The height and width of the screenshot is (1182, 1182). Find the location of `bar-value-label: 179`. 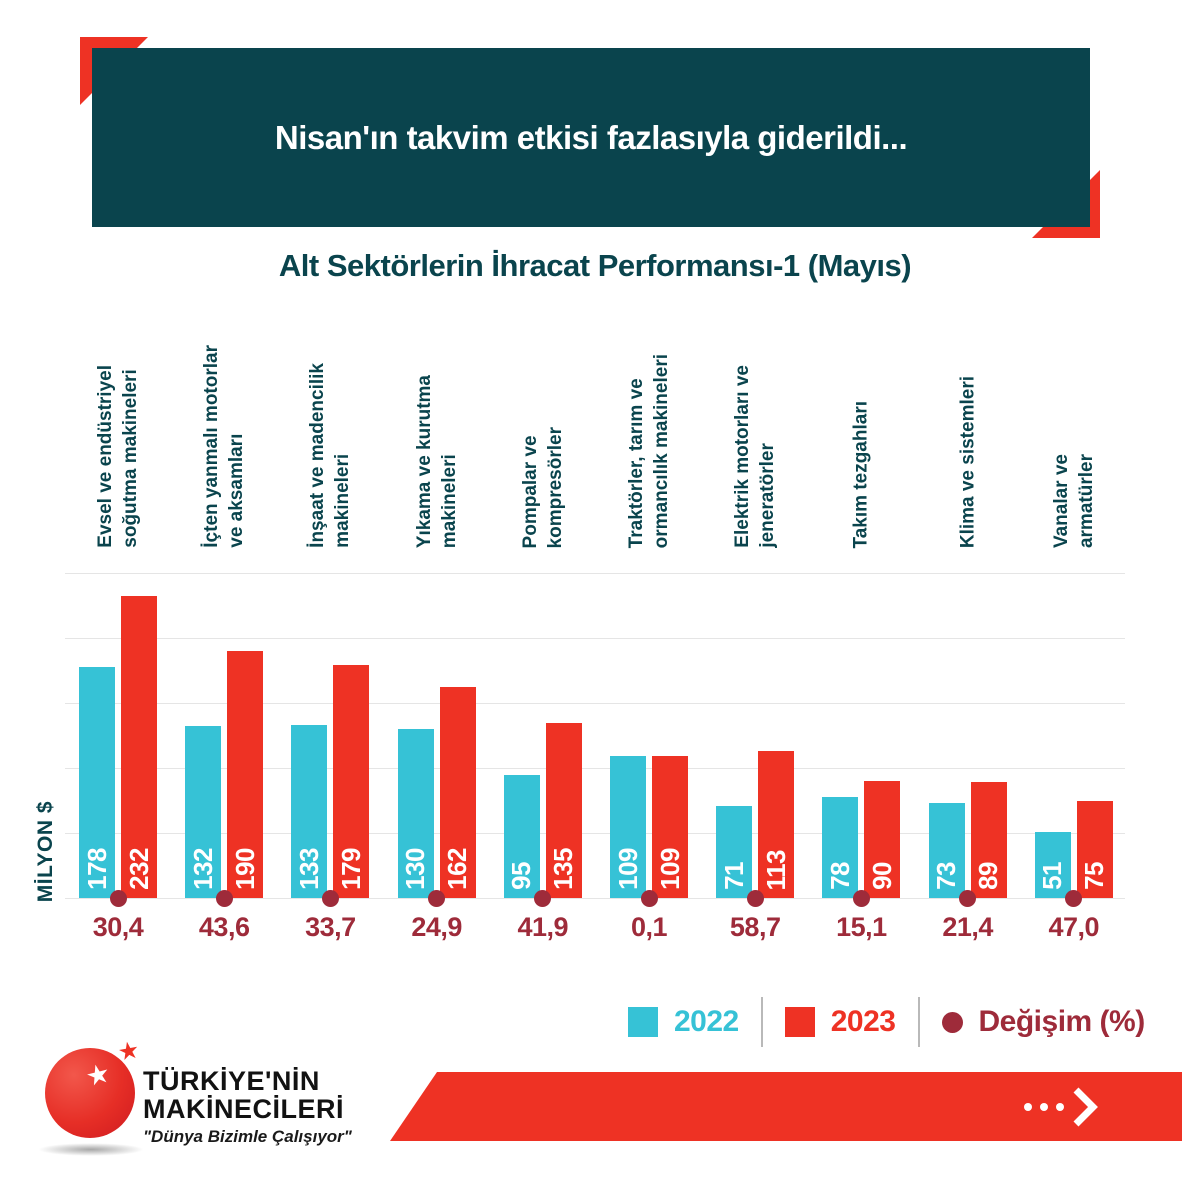

bar-value-label: 179 is located at coordinates (350, 869).